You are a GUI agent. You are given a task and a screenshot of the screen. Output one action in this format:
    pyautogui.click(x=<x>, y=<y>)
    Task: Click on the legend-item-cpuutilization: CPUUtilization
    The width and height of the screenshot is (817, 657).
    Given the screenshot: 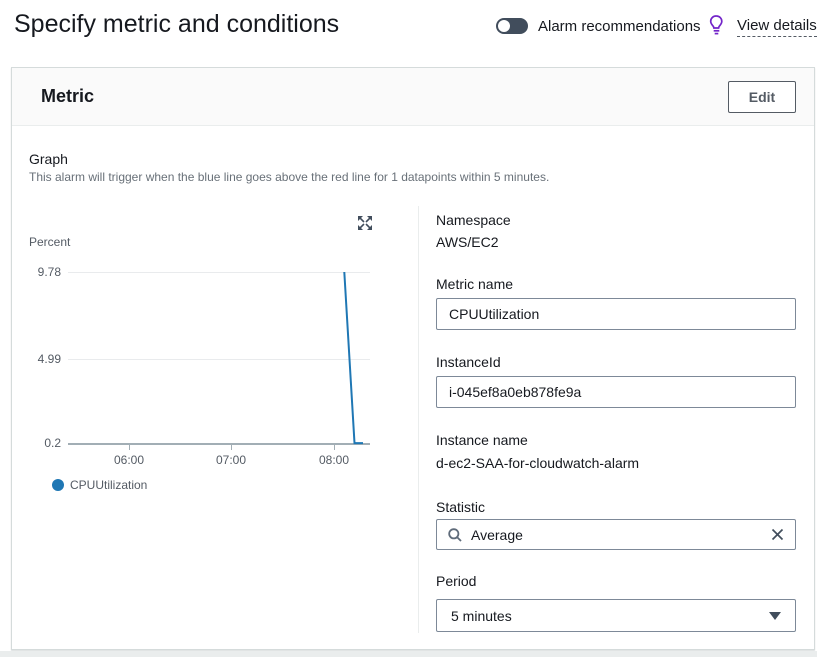 What is the action you would take?
    pyautogui.click(x=99, y=485)
    